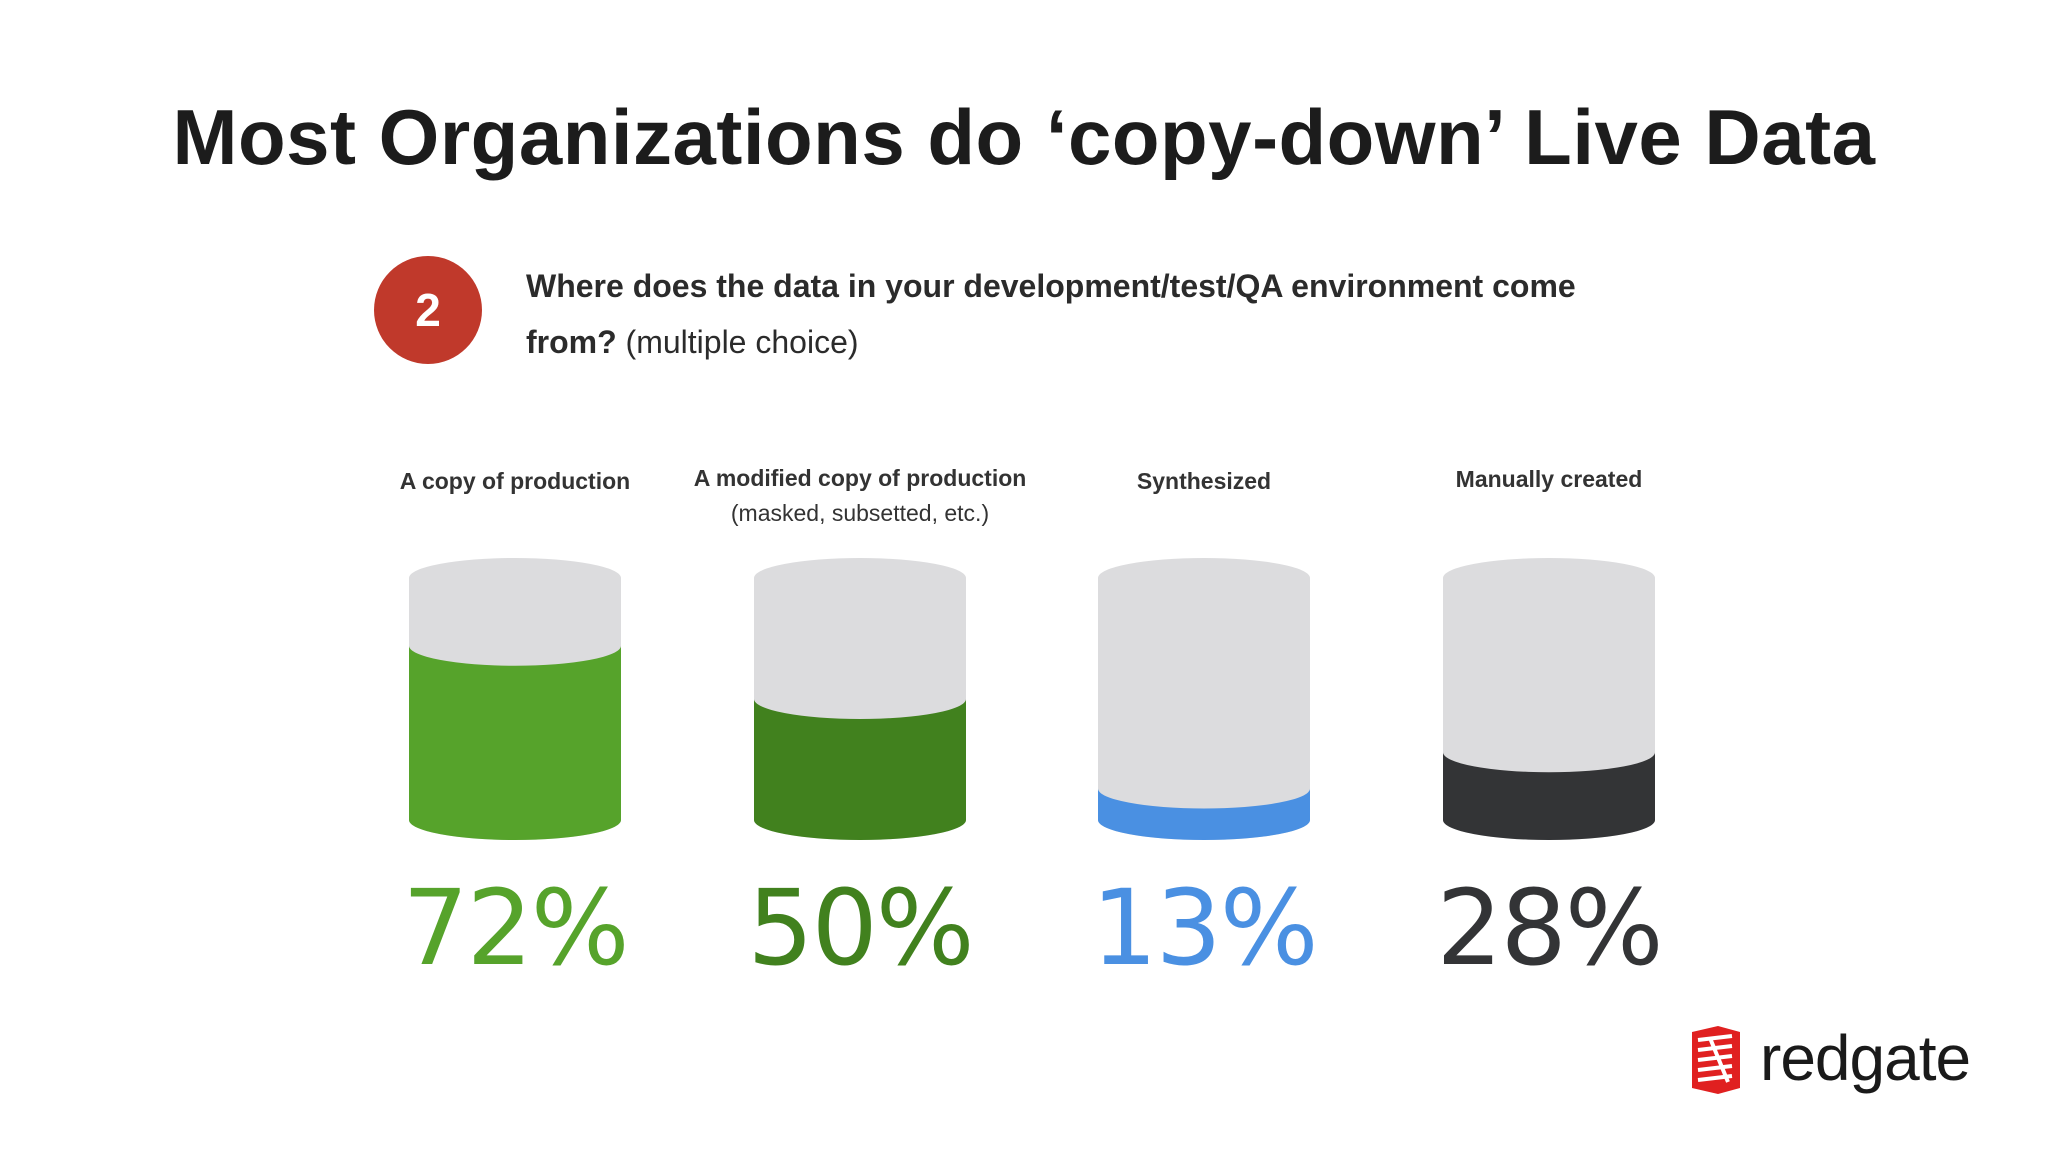 This screenshot has height=1152, width=2048. Describe the element at coordinates (1204, 928) in the screenshot. I see `value-label: 13%` at that location.